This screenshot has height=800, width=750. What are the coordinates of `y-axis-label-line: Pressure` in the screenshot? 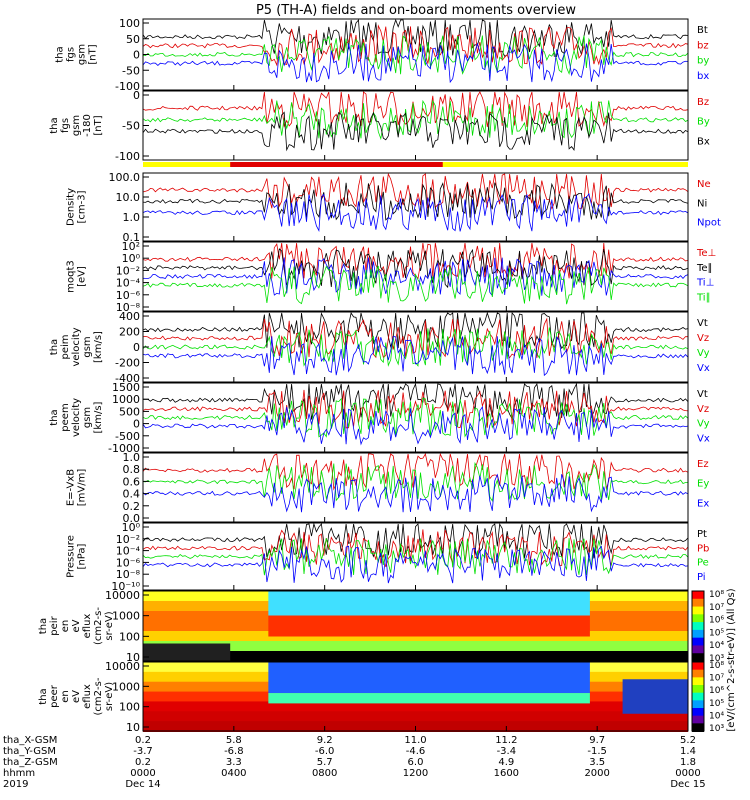 It's located at (71, 556).